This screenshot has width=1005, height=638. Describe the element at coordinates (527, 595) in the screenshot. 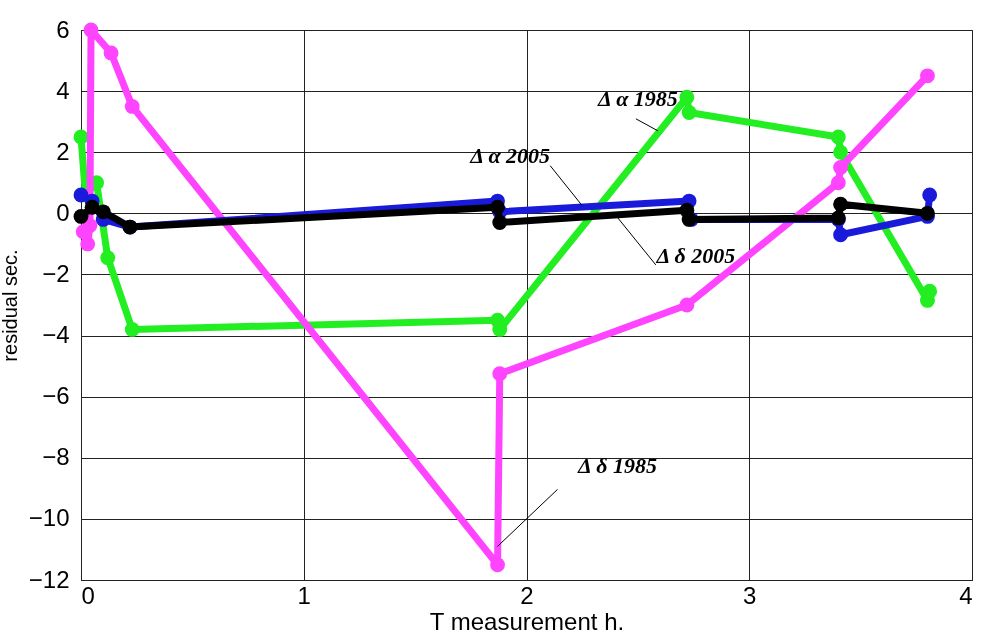

I see `x-tick-label: 2` at that location.